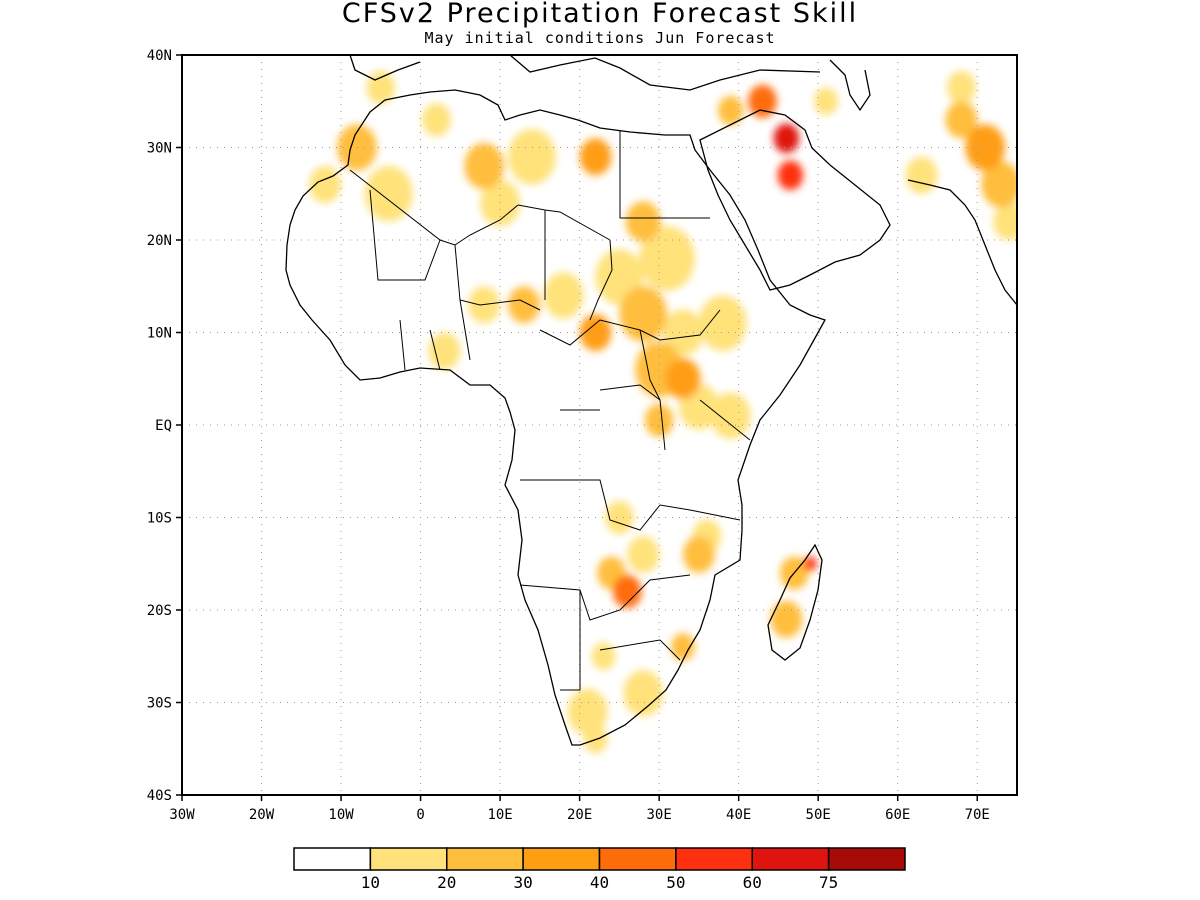  I want to click on colorbar-label: 10, so click(370, 882).